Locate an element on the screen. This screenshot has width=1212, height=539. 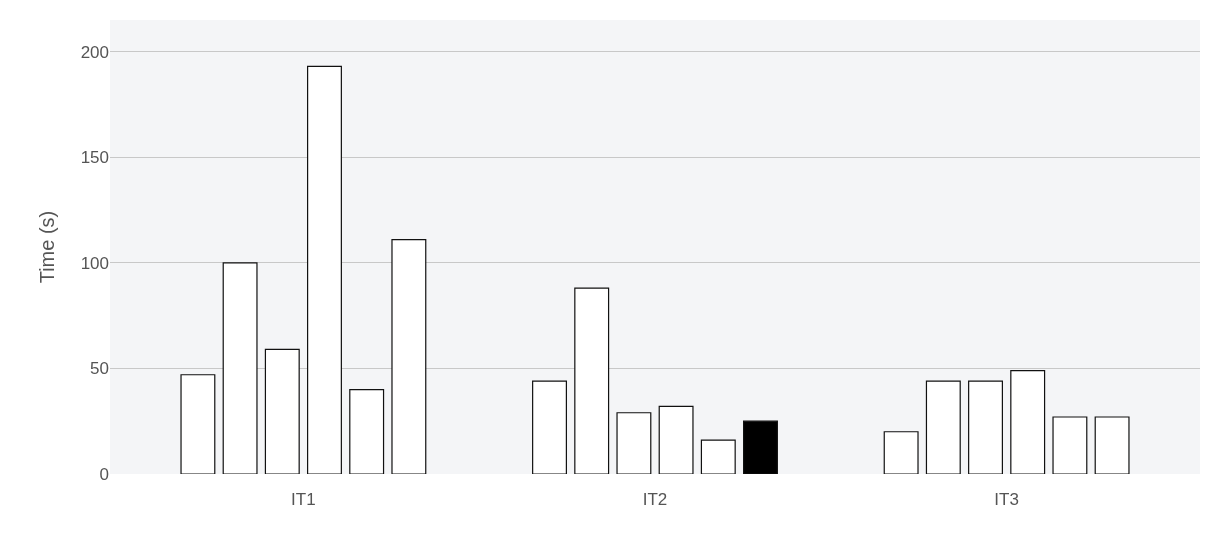
y-tick-label: 50 is located at coordinates (99, 369).